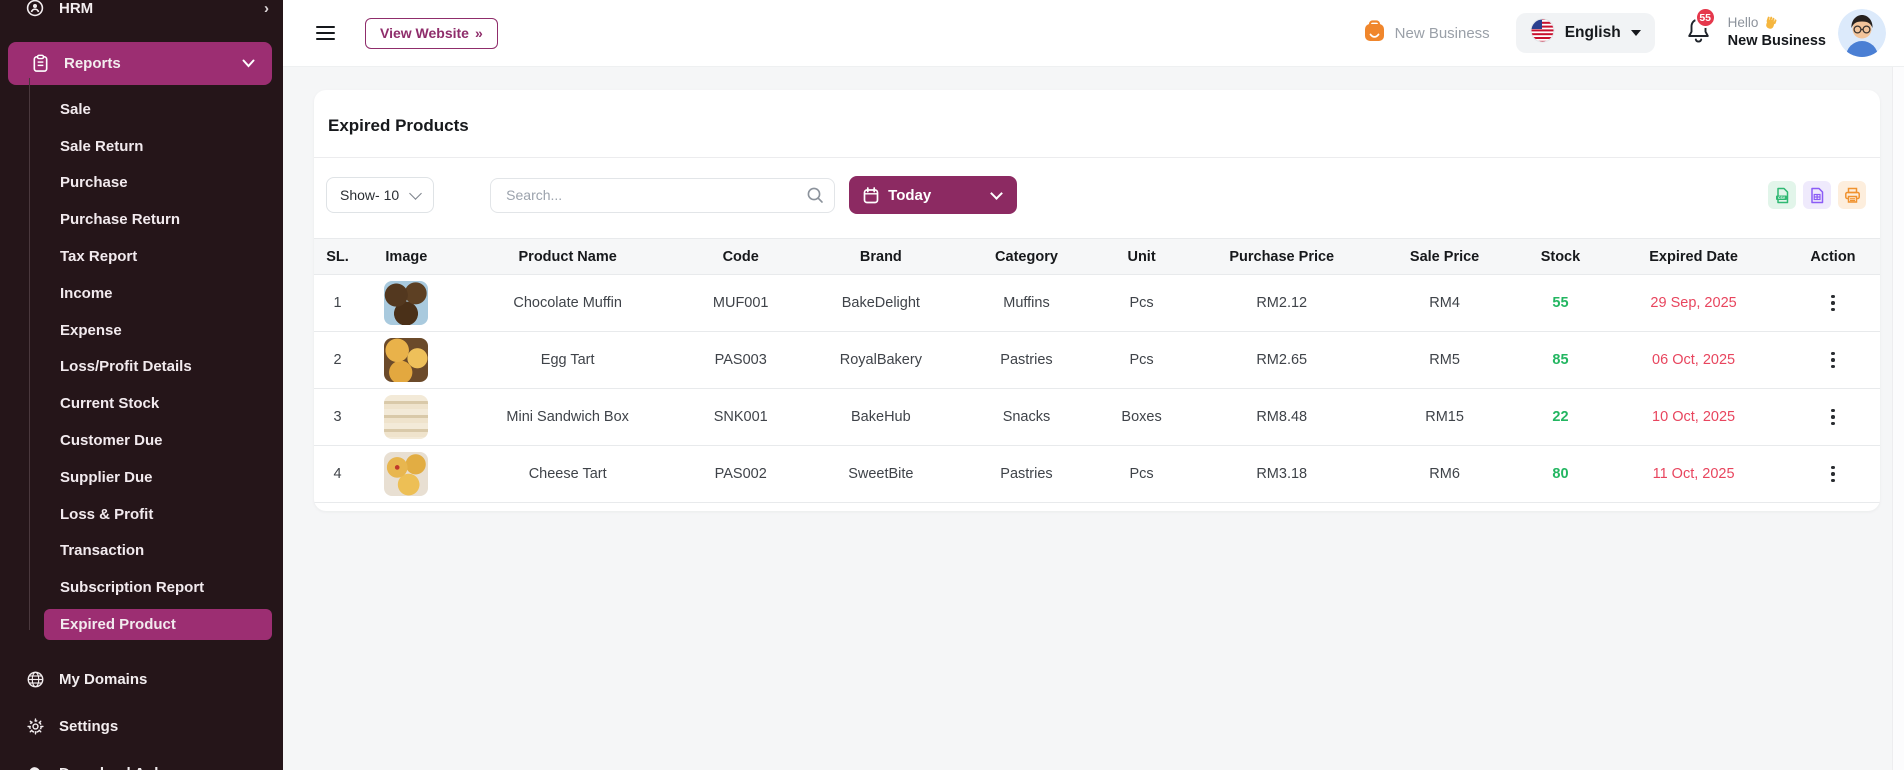  I want to click on search-icon, so click(815, 197).